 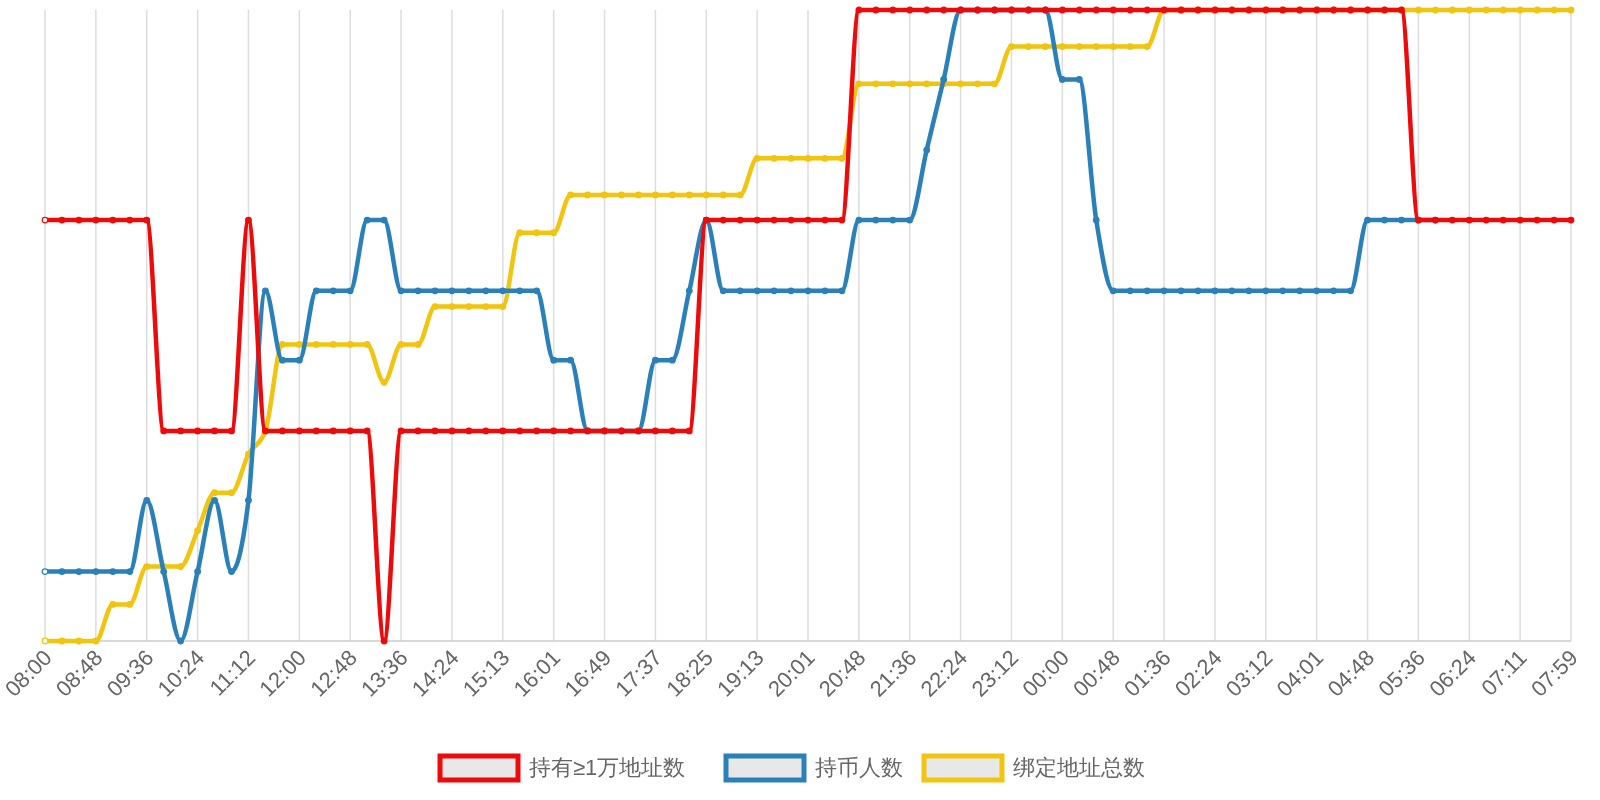 I want to click on legend-label: 持币人数, so click(x=859, y=767).